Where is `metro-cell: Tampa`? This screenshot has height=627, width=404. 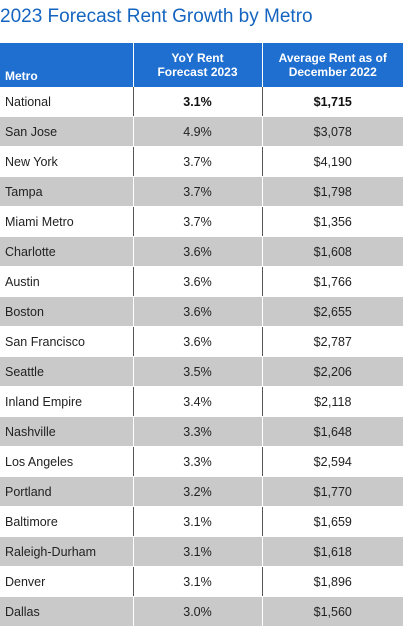 metro-cell: Tampa is located at coordinates (67, 191).